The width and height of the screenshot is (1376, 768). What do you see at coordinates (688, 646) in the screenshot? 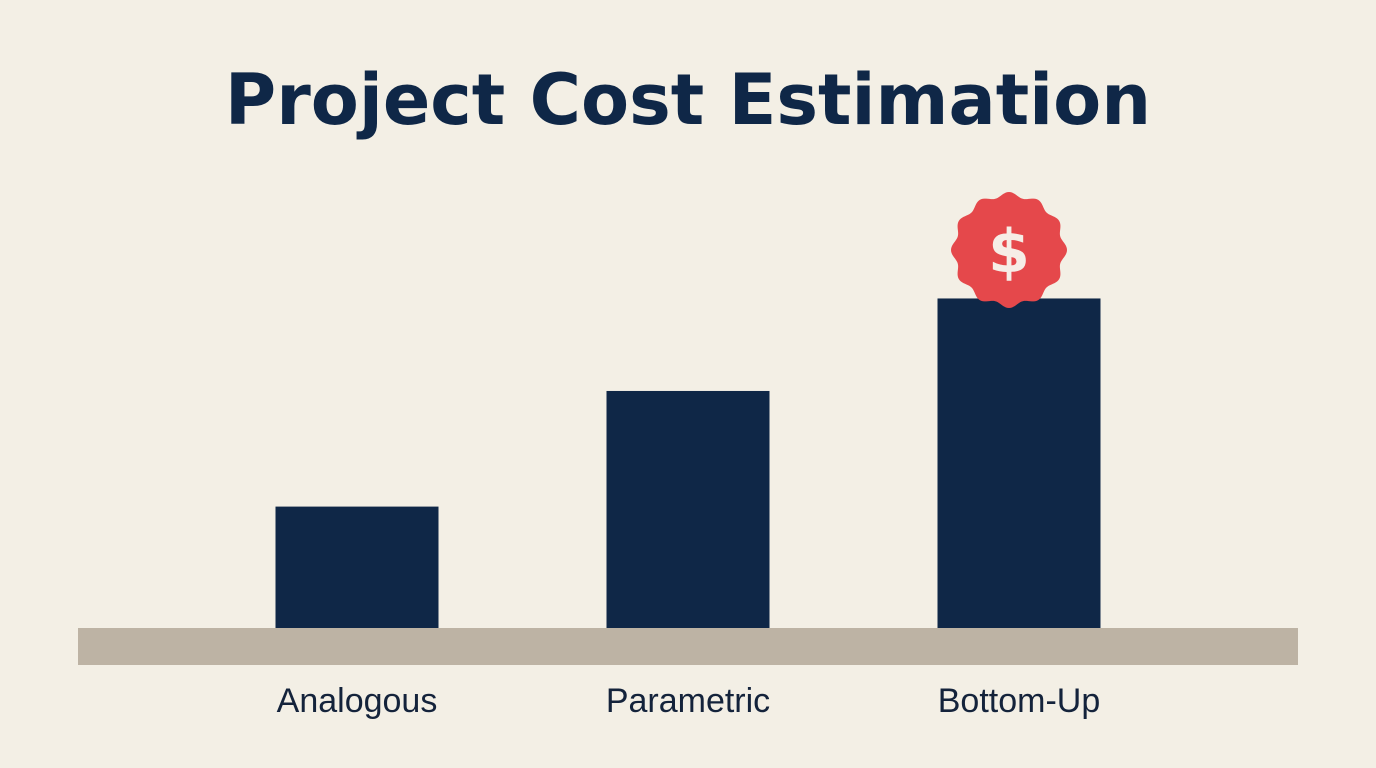
I see `chart-baseline` at bounding box center [688, 646].